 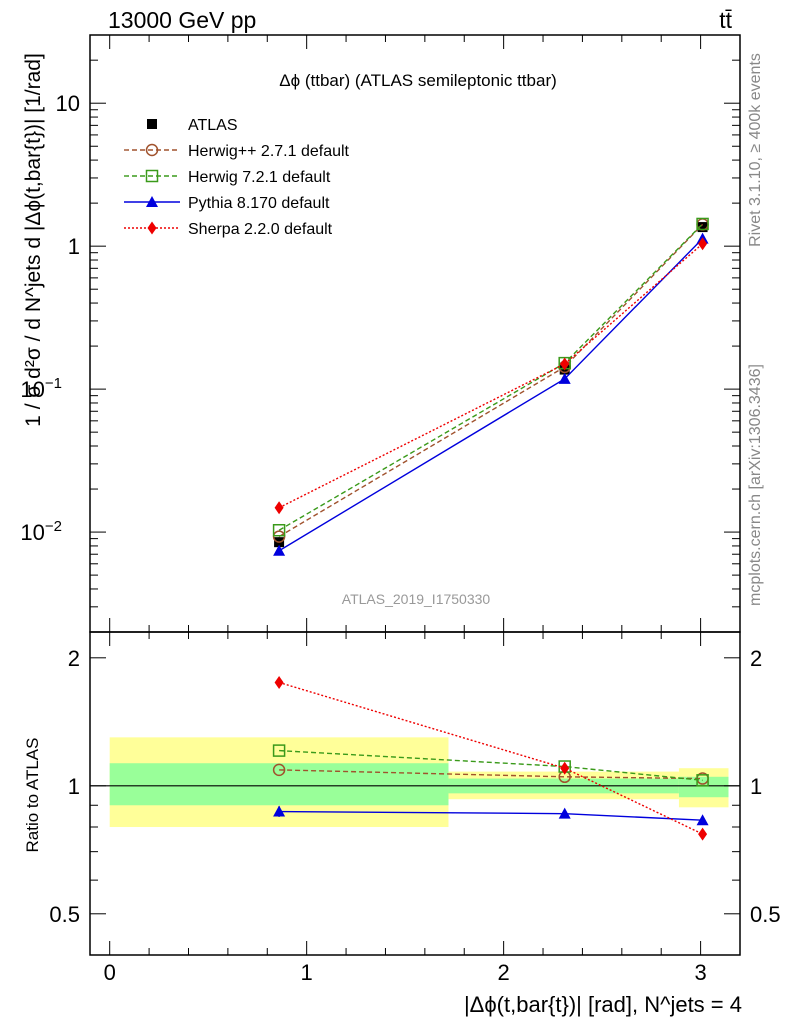 I want to click on main-y-tick-label: 10⁻², so click(x=41, y=531).